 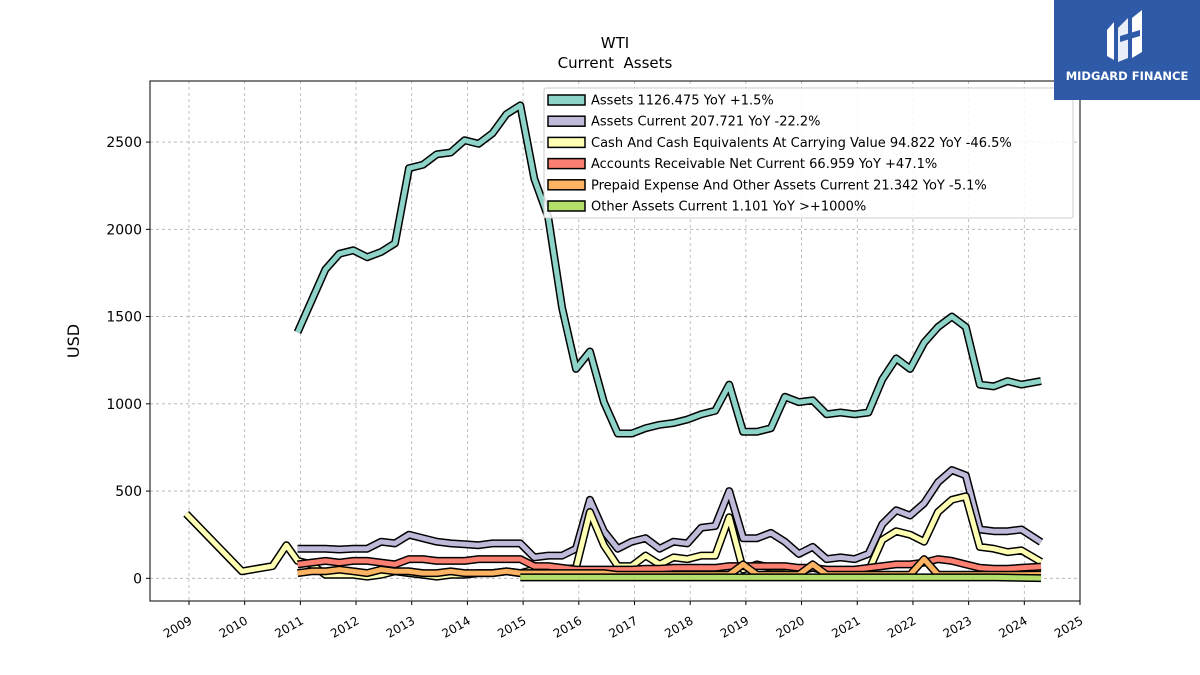 I want to click on x-tick-label: 2011, so click(x=288, y=626).